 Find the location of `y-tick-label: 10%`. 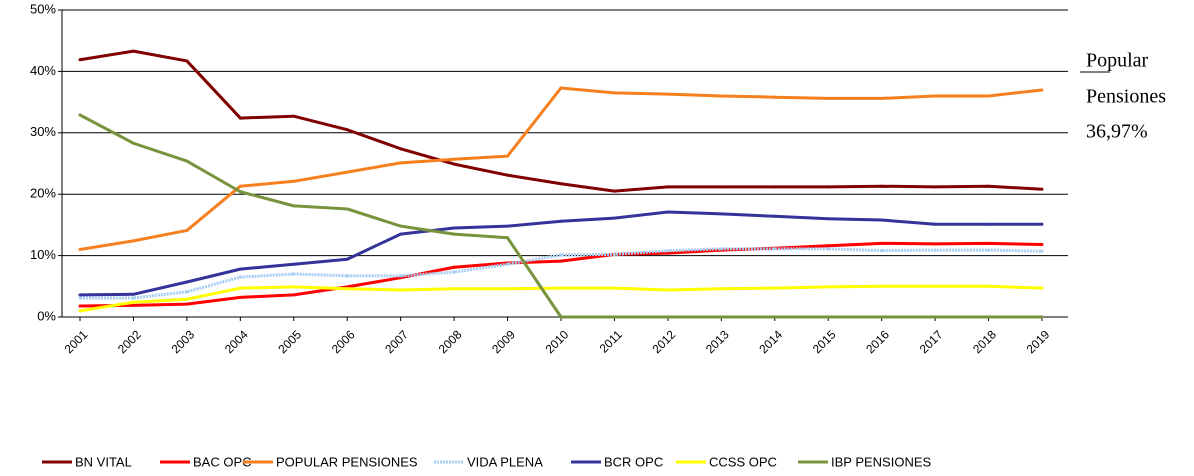

y-tick-label: 10% is located at coordinates (43, 254).